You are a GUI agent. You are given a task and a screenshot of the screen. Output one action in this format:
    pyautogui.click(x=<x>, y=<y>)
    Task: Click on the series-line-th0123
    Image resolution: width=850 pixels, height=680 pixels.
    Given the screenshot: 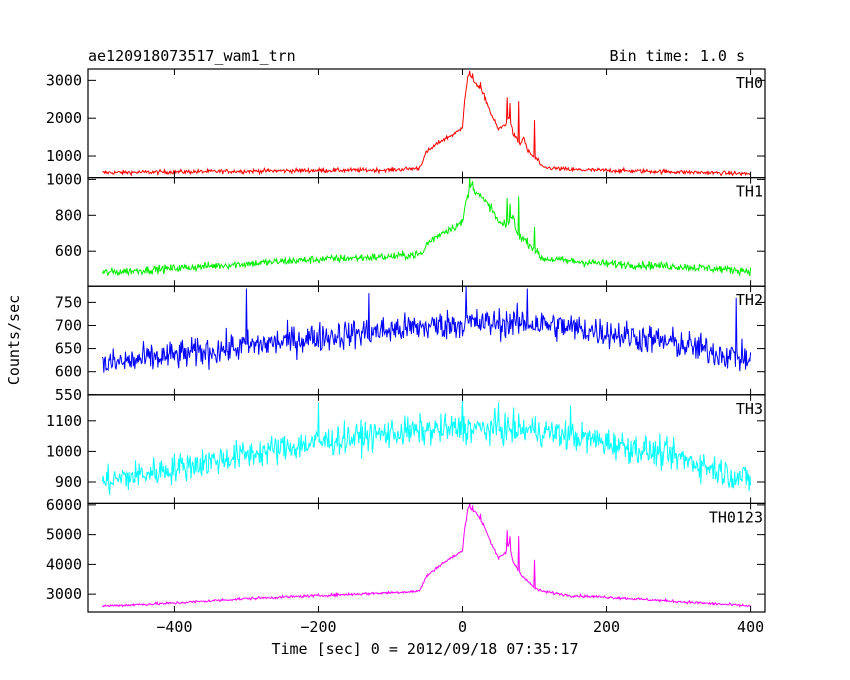 What is the action you would take?
    pyautogui.click(x=426, y=555)
    